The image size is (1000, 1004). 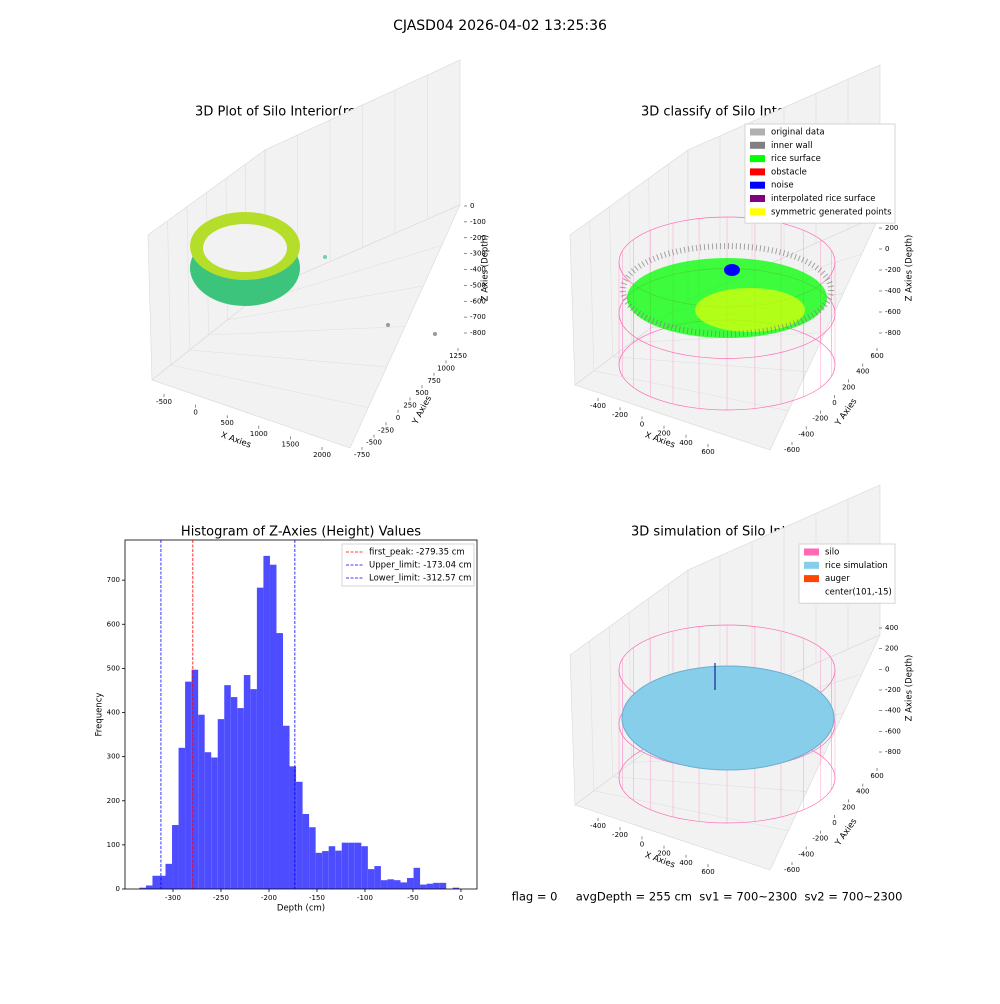 What do you see at coordinates (317, 898) in the screenshot?
I see `x-tick-label: -150` at bounding box center [317, 898].